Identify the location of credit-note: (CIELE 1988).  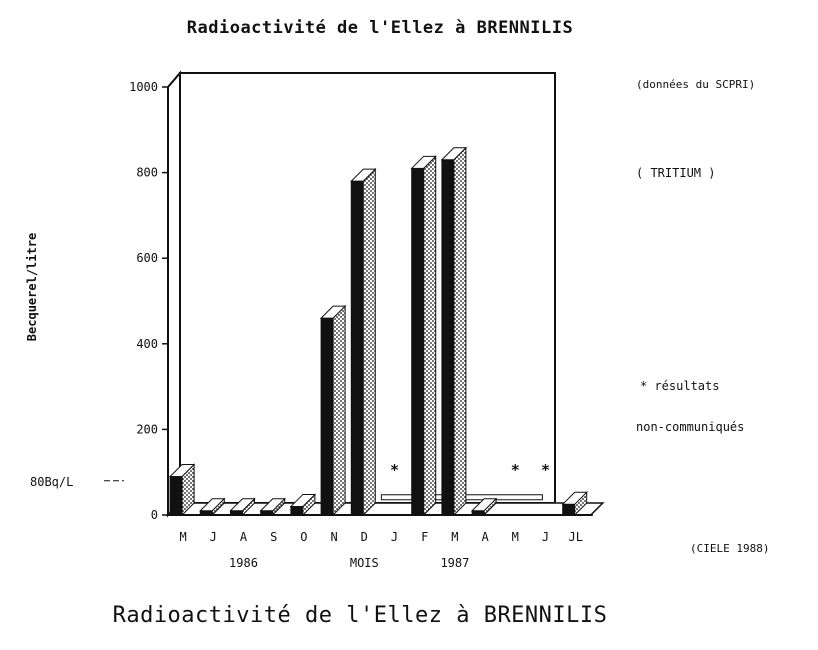
(730, 548).